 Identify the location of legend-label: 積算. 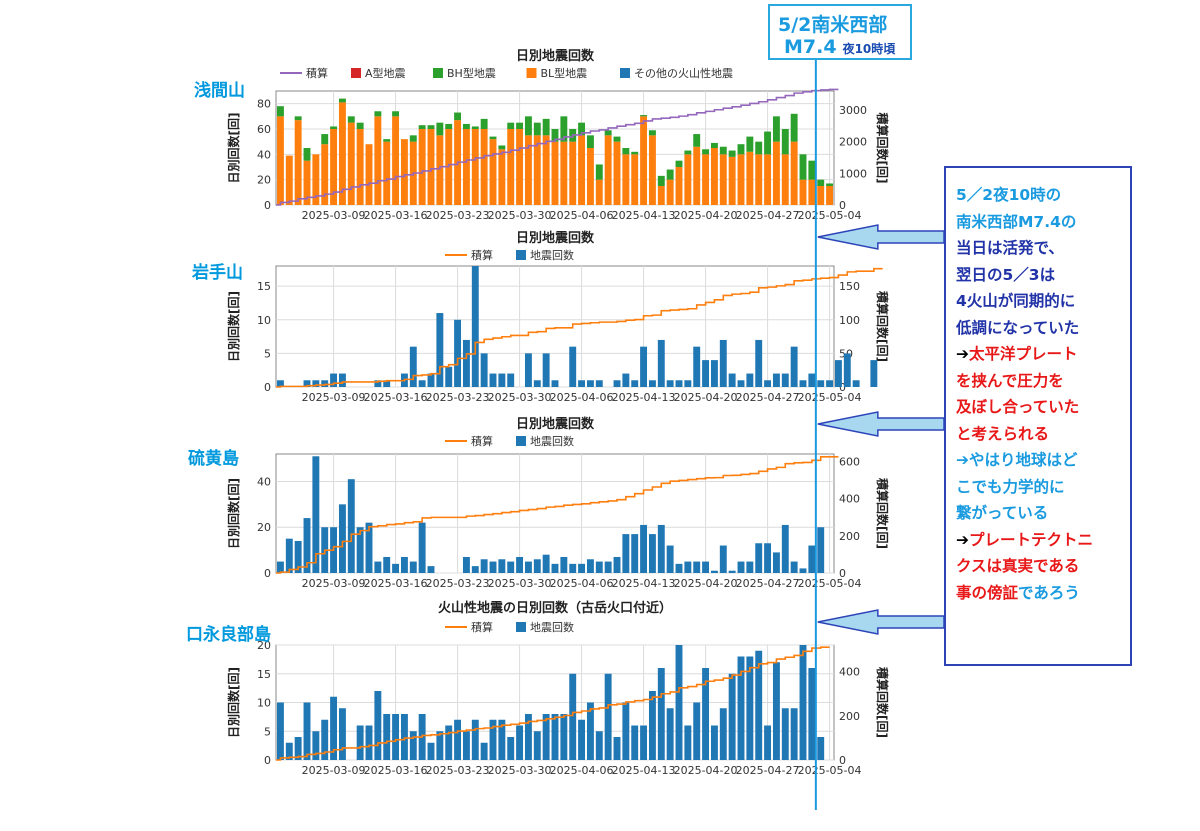
(482, 627).